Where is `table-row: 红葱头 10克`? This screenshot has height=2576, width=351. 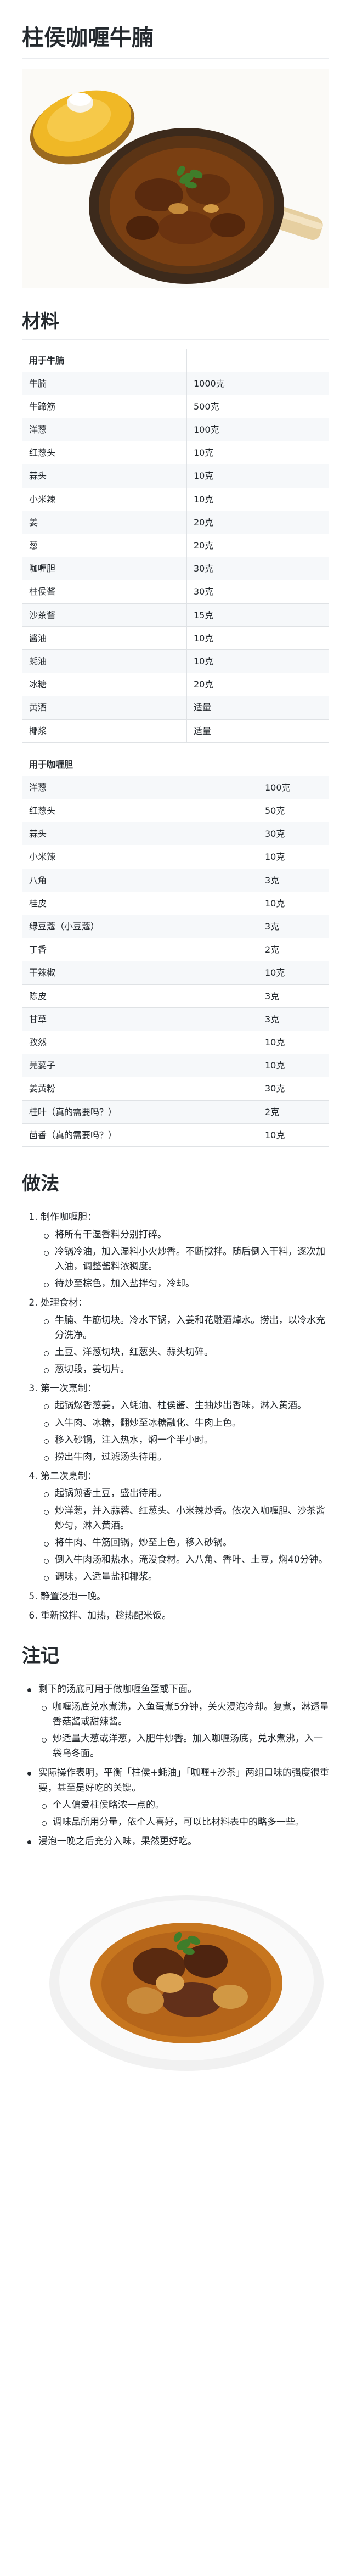
table-row: 红葱头 10克 is located at coordinates (175, 453).